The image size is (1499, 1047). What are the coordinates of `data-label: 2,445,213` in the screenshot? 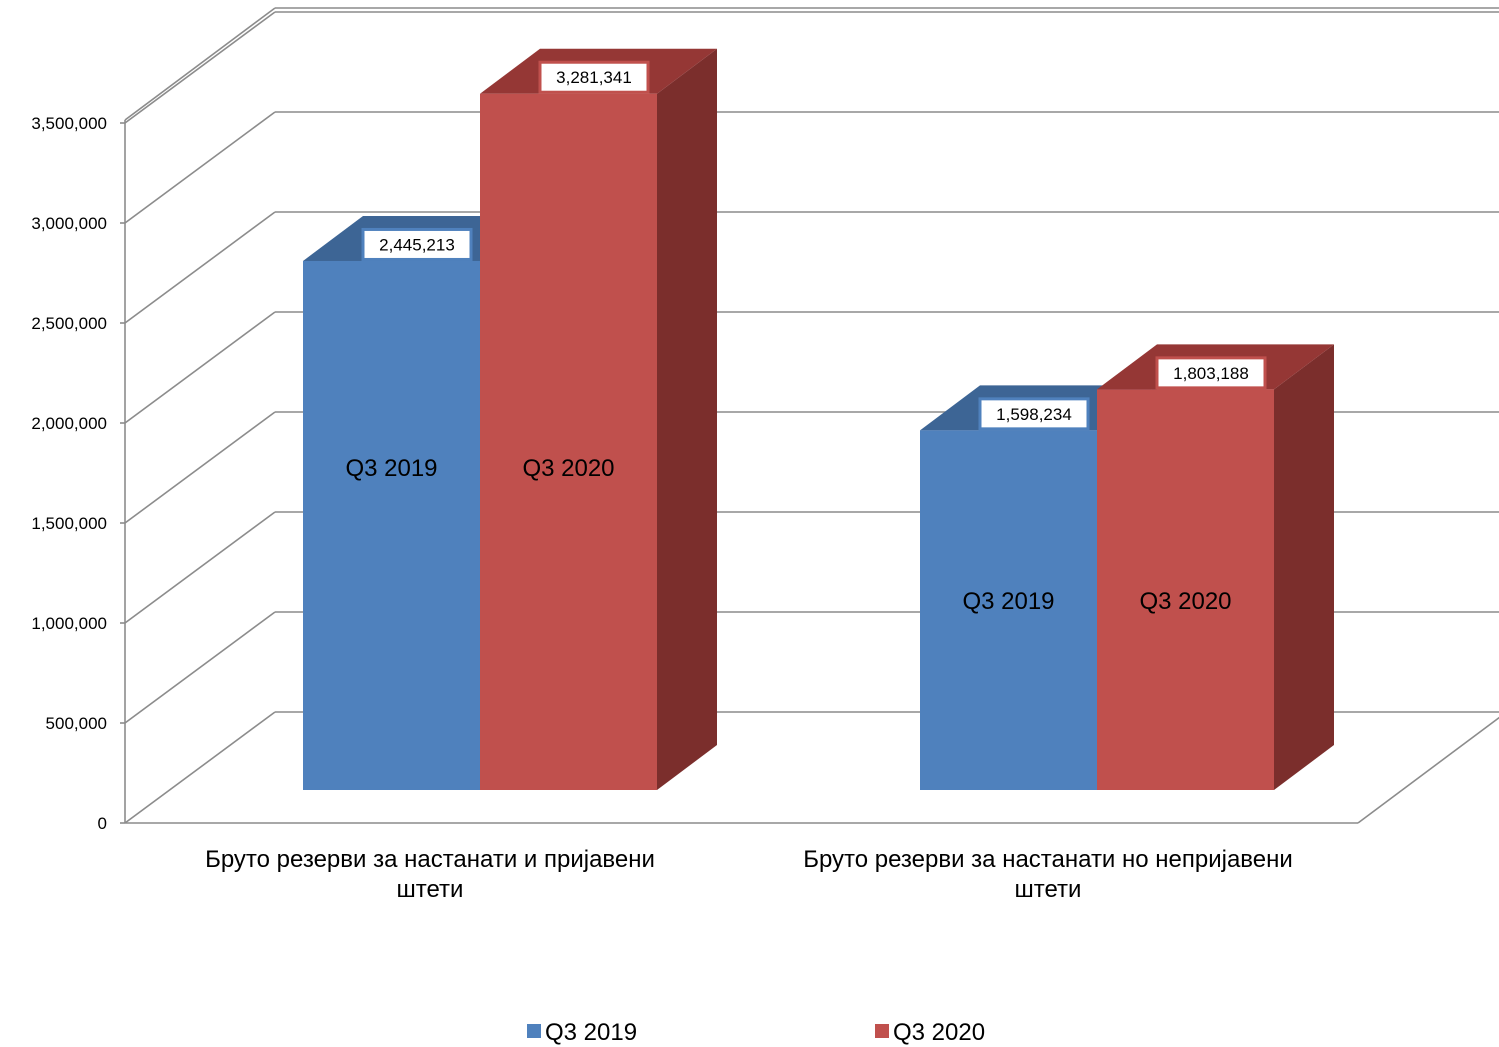 It's located at (417, 244).